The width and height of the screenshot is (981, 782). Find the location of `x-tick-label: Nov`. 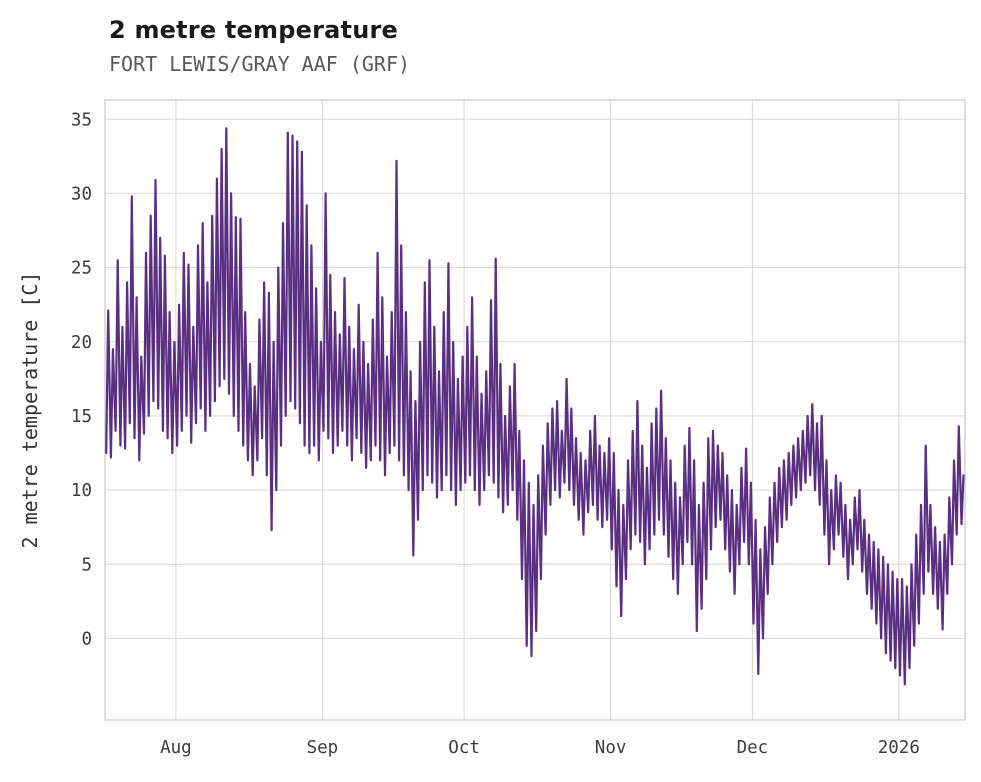

x-tick-label: Nov is located at coordinates (611, 748).